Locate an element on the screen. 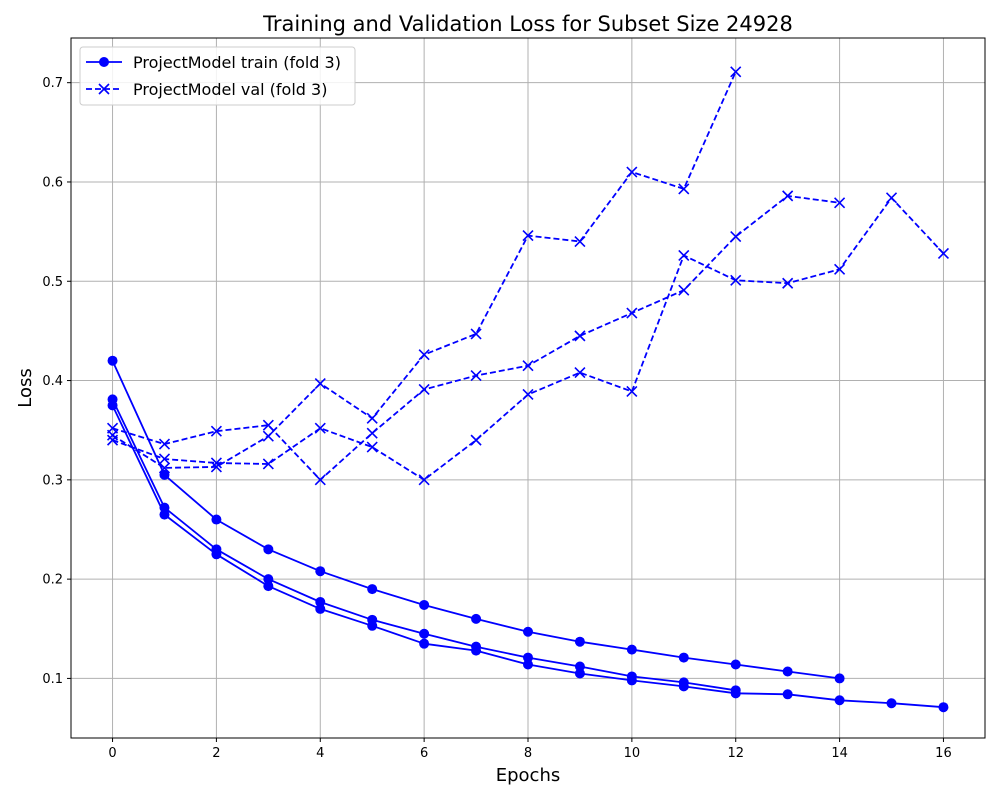 This screenshot has width=1000, height=800. legend-val-label: ProjectModel val (fold 3) is located at coordinates (230, 89).